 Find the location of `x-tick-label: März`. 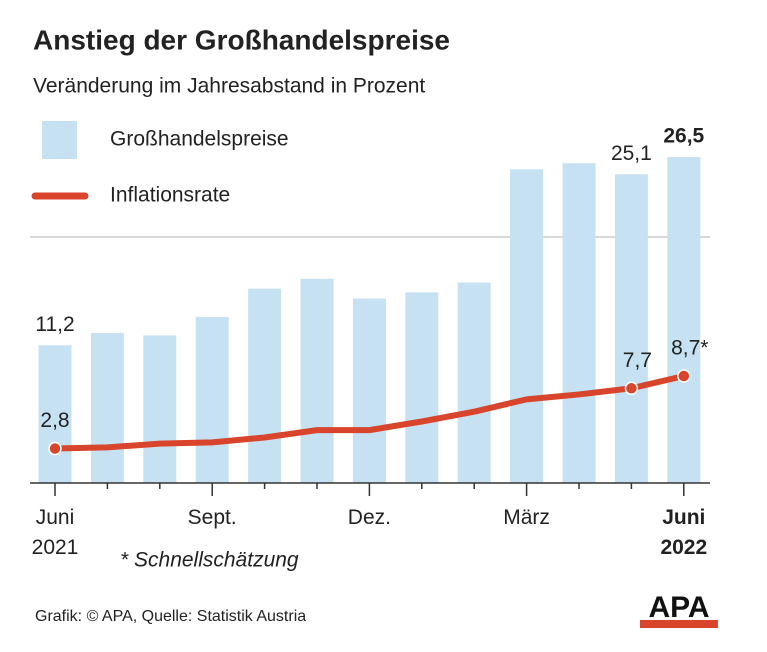

x-tick-label: März is located at coordinates (526, 517).